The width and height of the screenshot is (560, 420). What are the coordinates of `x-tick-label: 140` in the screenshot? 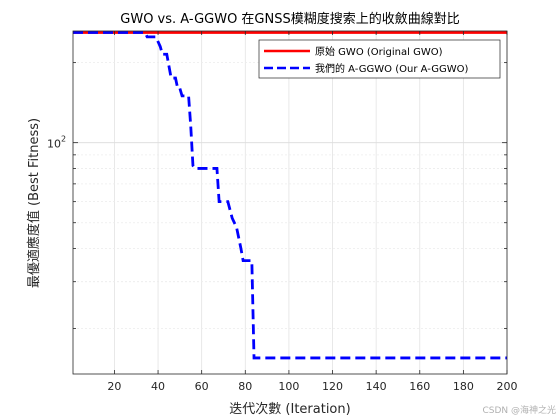 It's located at (376, 386).